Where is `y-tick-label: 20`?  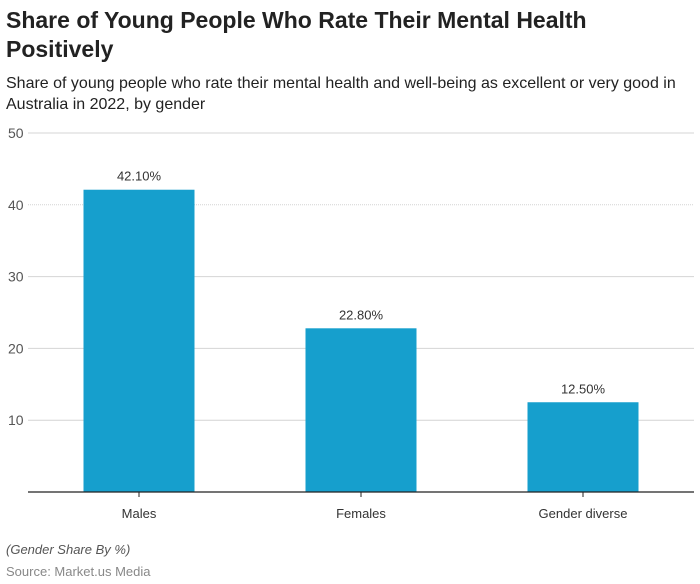 y-tick-label: 20 is located at coordinates (16, 348).